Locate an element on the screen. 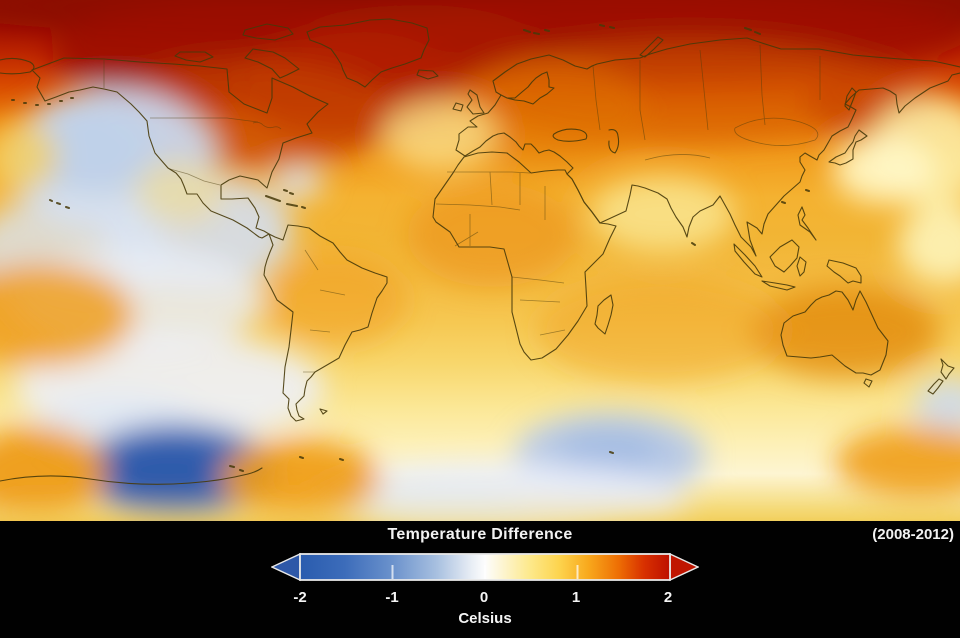 This screenshot has height=638, width=960. tick-label-neg1: -1 is located at coordinates (392, 597).